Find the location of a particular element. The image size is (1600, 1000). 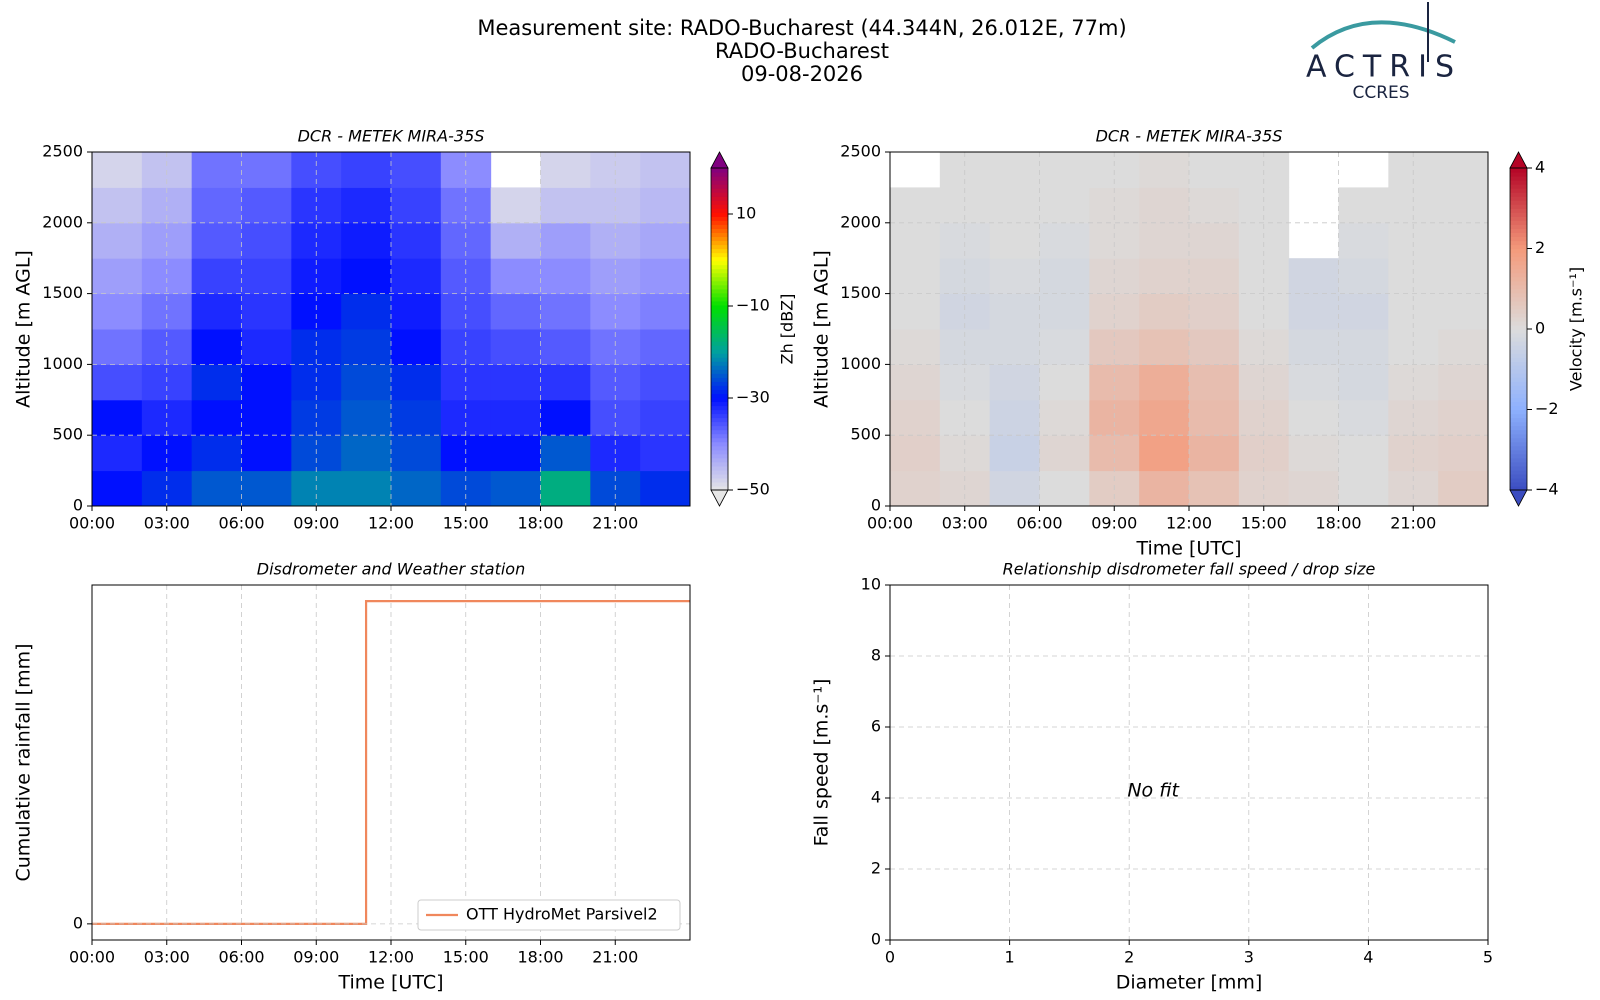

figure-date: 09-08-2026 is located at coordinates (802, 74).